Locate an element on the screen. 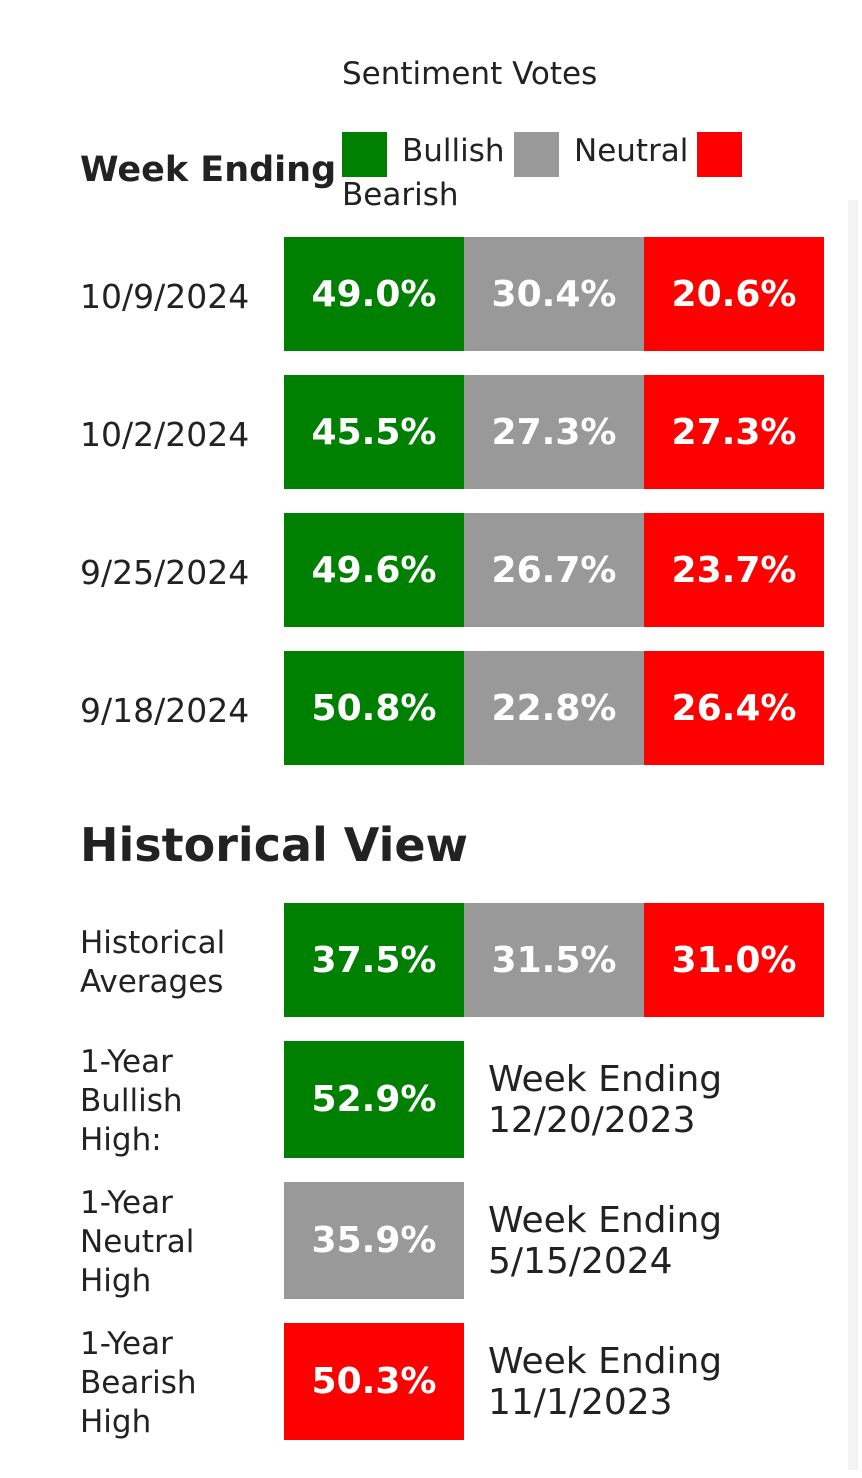 This screenshot has width=862, height=1478. week-date: 10/2/2024 is located at coordinates (165, 434).